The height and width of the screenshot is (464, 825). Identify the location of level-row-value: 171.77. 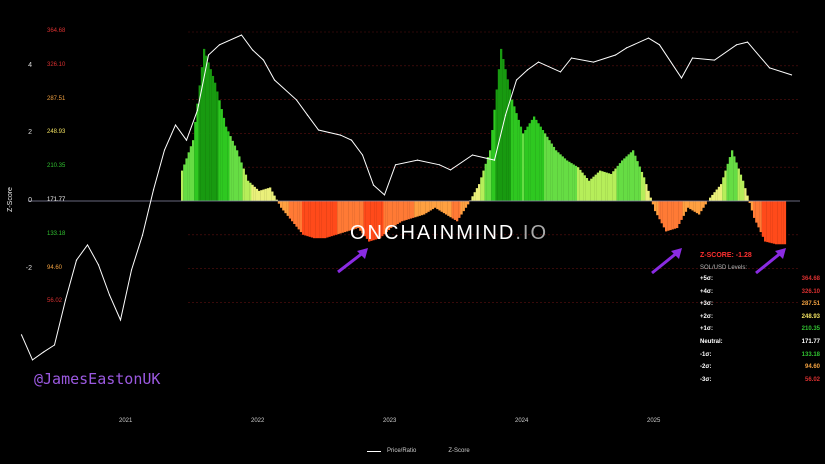
(810, 341).